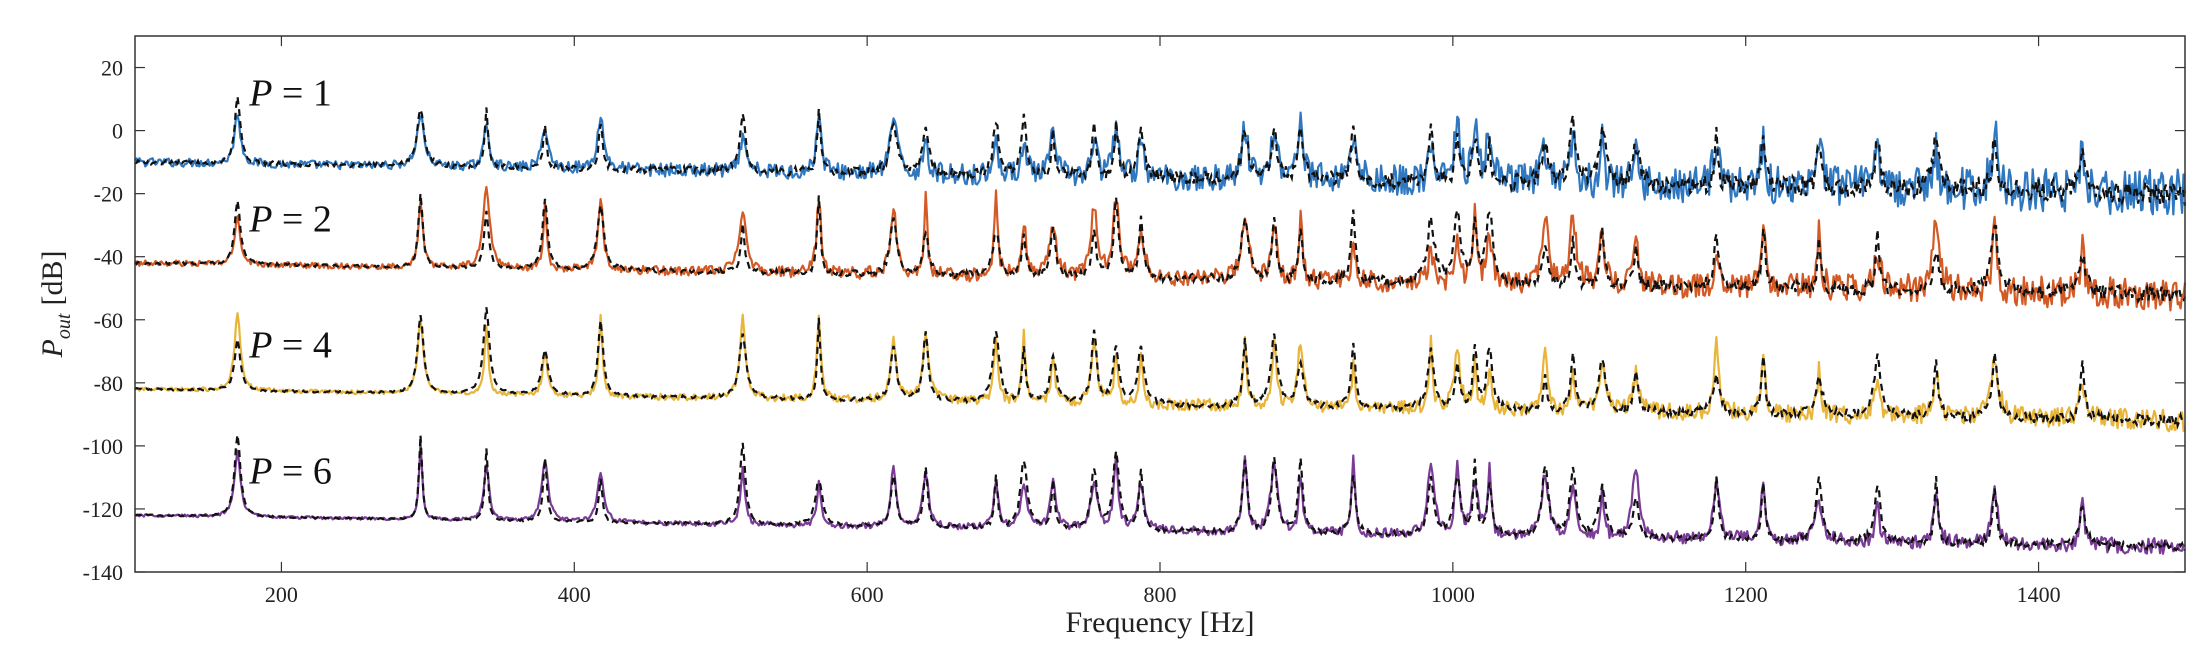 This screenshot has height=668, width=2206. What do you see at coordinates (290, 346) in the screenshot?
I see `annotation-label: P = 4` at bounding box center [290, 346].